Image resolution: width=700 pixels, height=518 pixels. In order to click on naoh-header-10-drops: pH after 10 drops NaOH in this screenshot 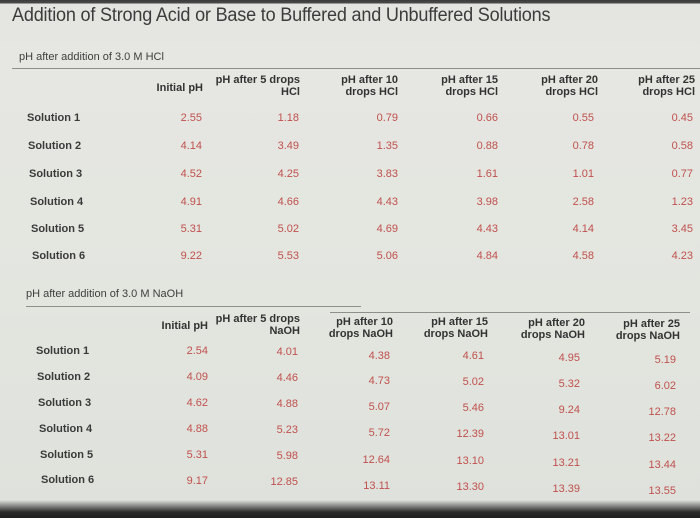, I will do `click(360, 328)`.